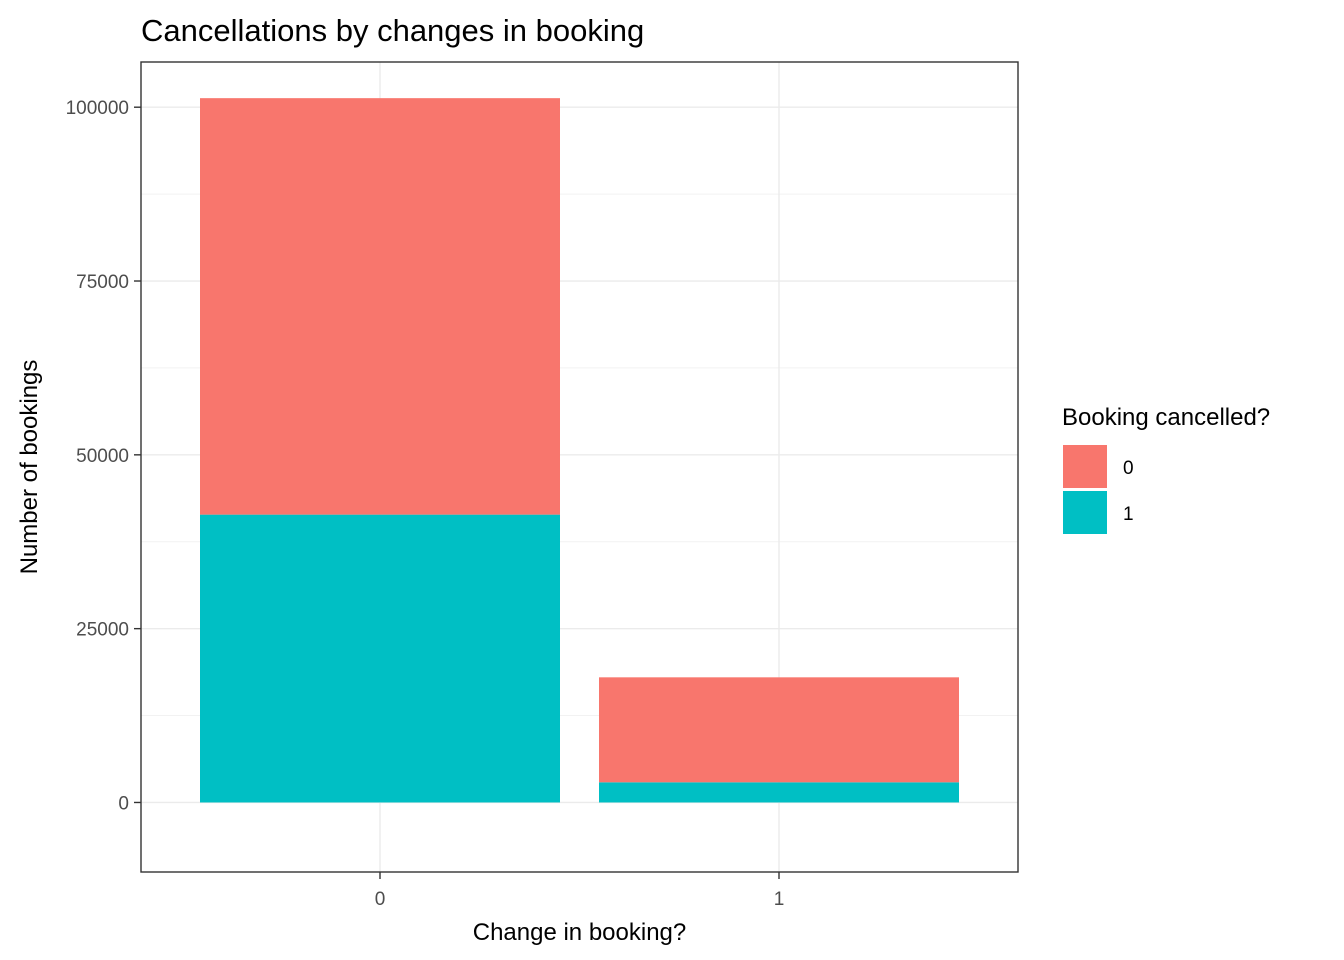 This screenshot has width=1344, height=960. Describe the element at coordinates (29, 467) in the screenshot. I see `y-axis-title: Number of bookings` at that location.